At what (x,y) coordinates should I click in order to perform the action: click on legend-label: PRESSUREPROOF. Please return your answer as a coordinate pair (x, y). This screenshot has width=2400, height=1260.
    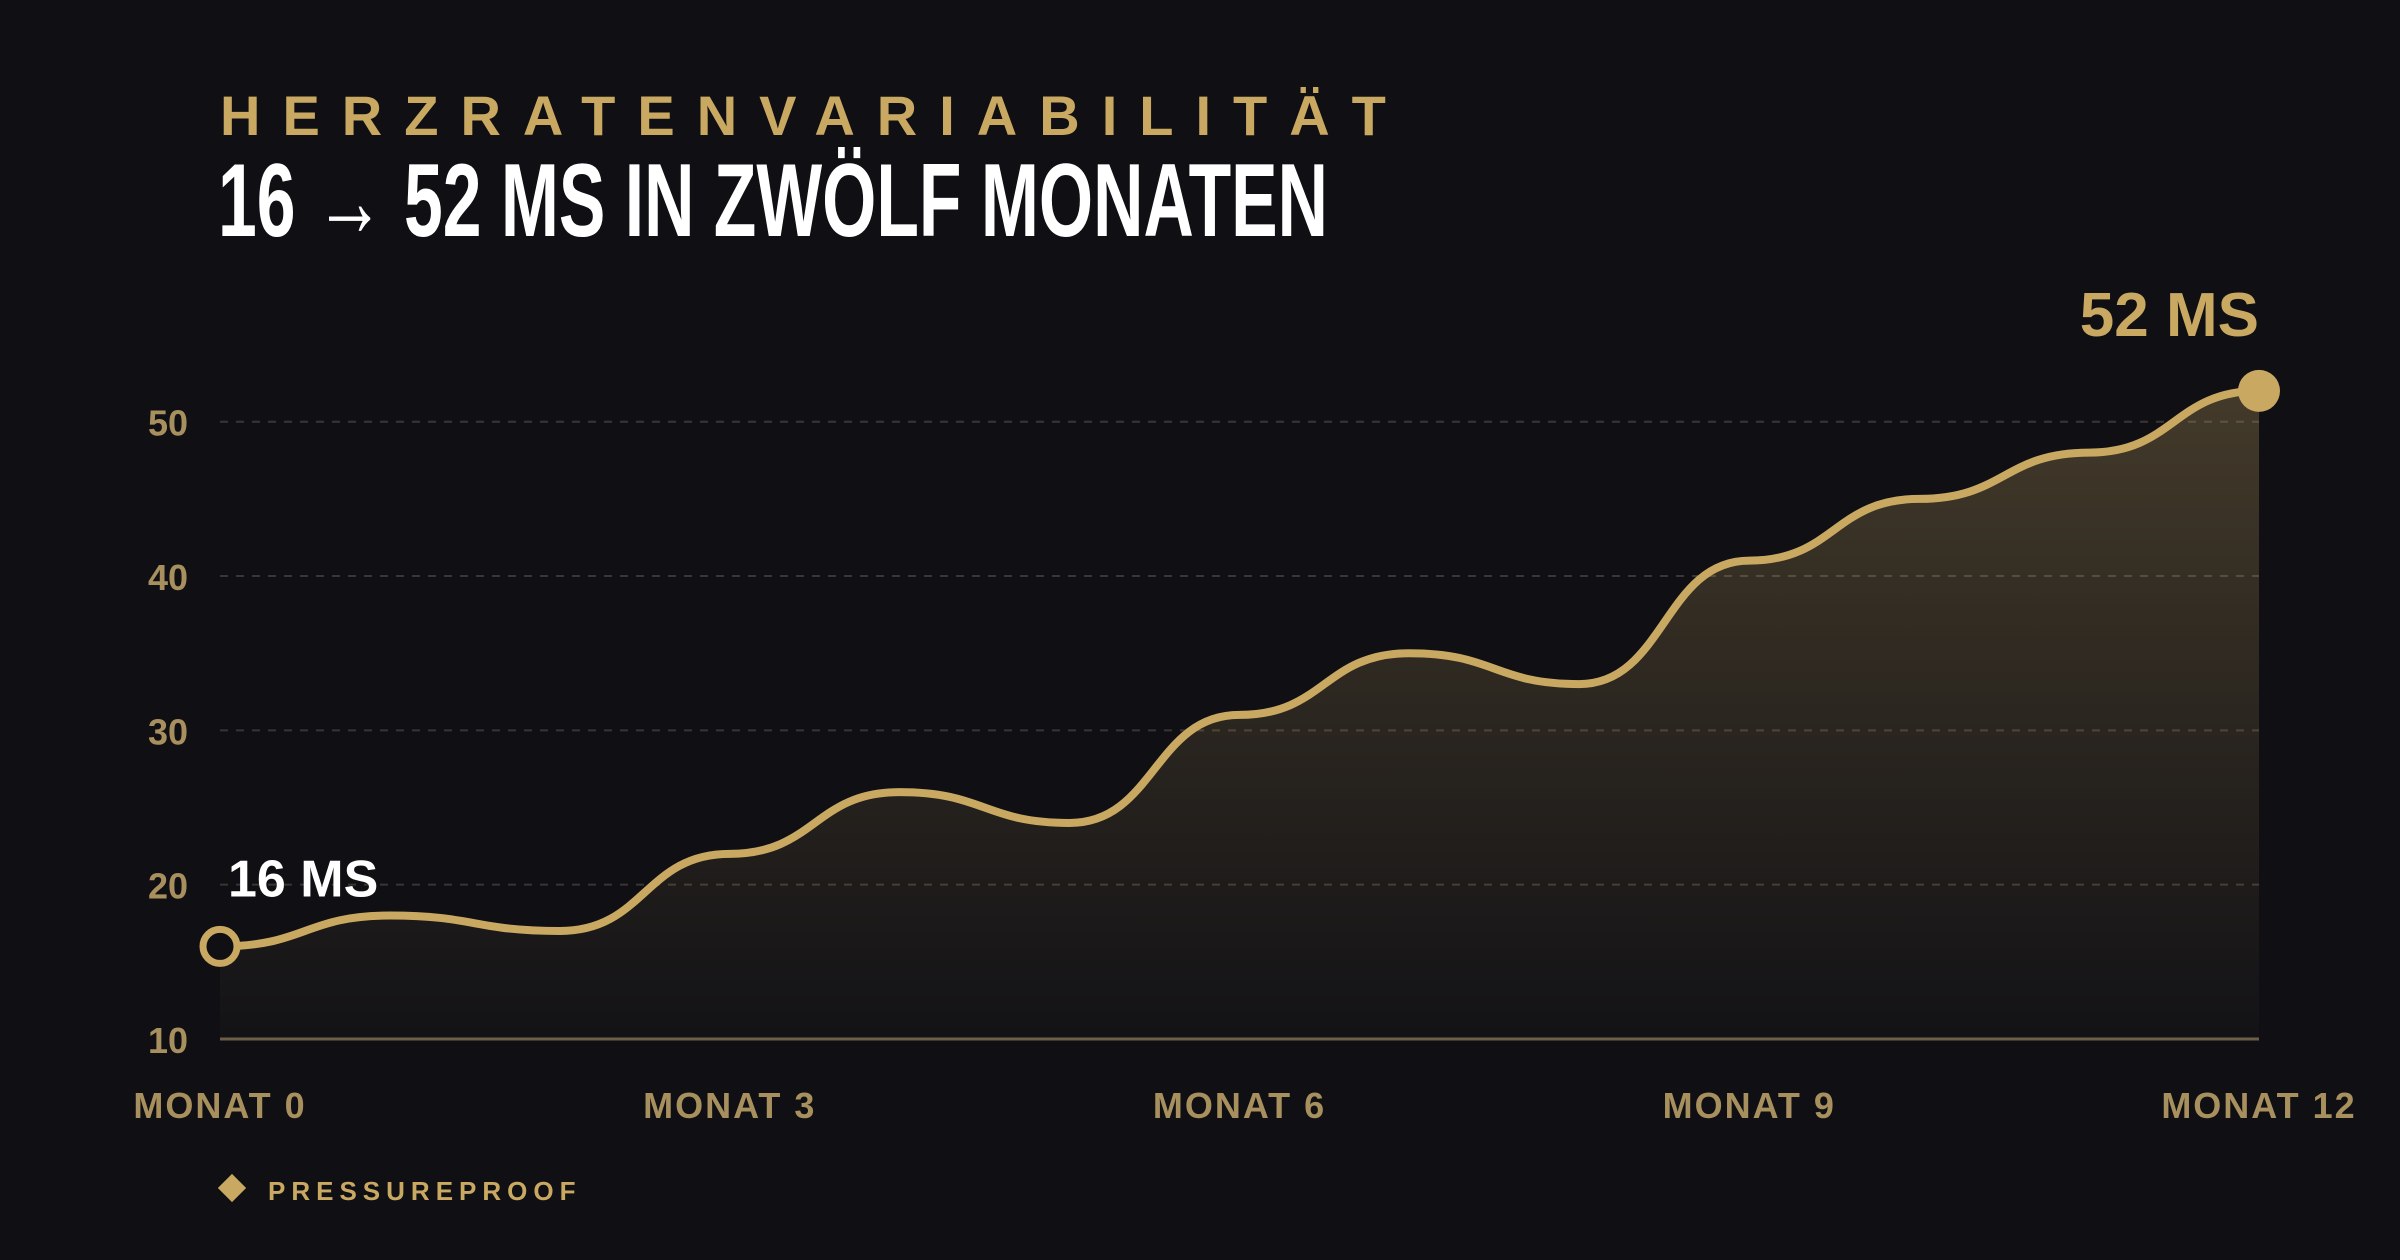
    Looking at the image, I should click on (425, 1191).